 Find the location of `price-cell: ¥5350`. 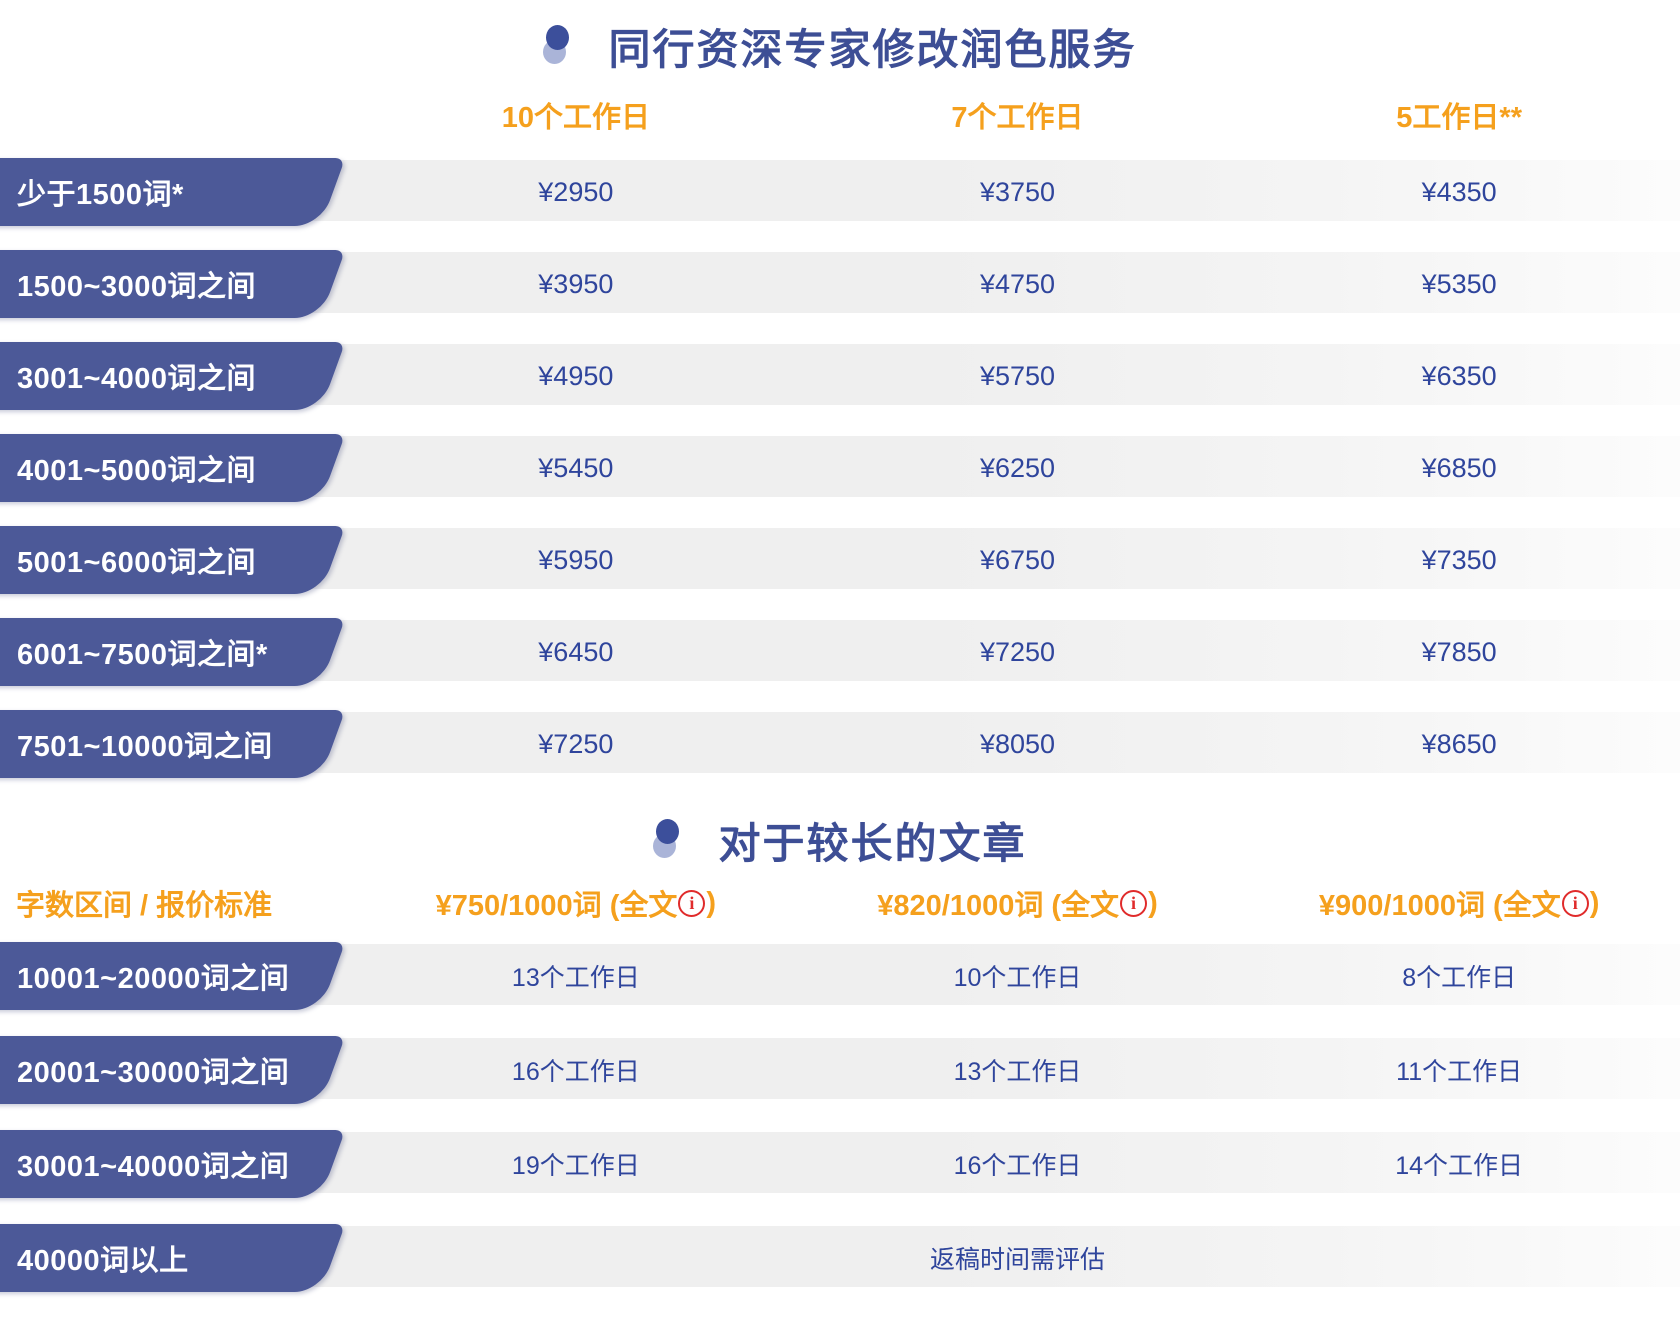

price-cell: ¥5350 is located at coordinates (1459, 283).